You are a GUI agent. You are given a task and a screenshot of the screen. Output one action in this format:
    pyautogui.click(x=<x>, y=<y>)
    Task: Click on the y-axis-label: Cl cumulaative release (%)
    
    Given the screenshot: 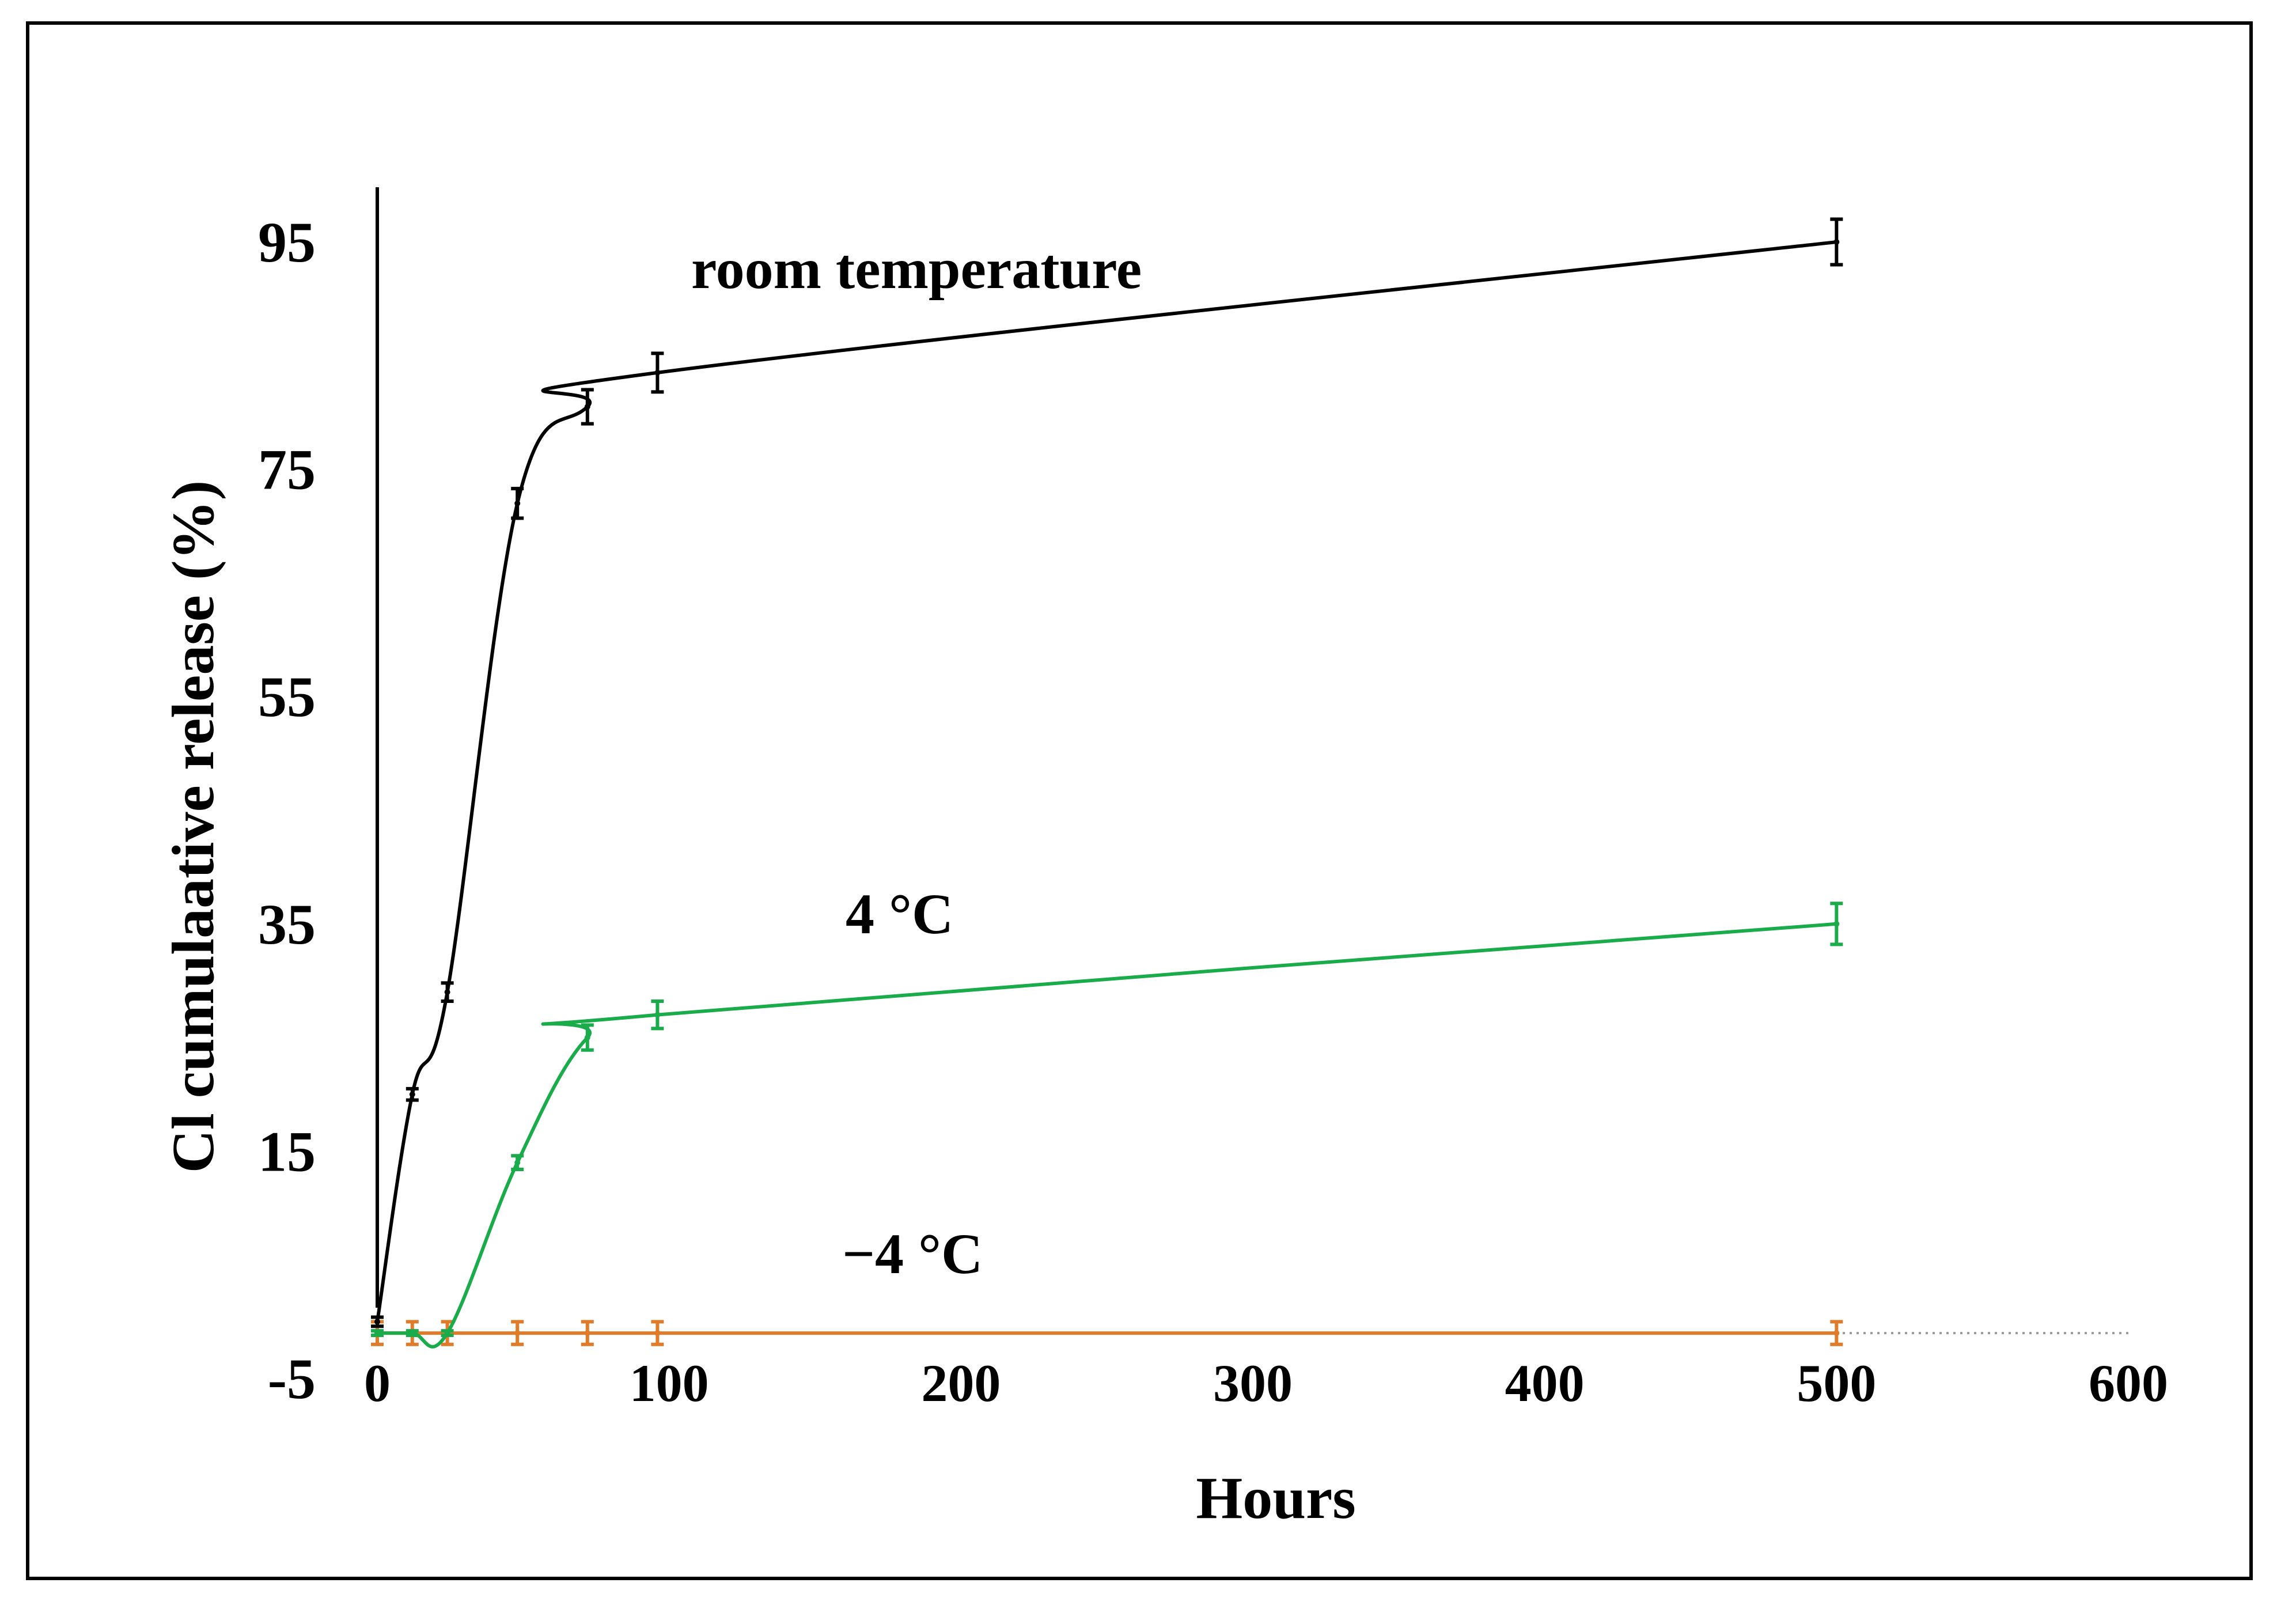 What is the action you would take?
    pyautogui.click(x=193, y=826)
    